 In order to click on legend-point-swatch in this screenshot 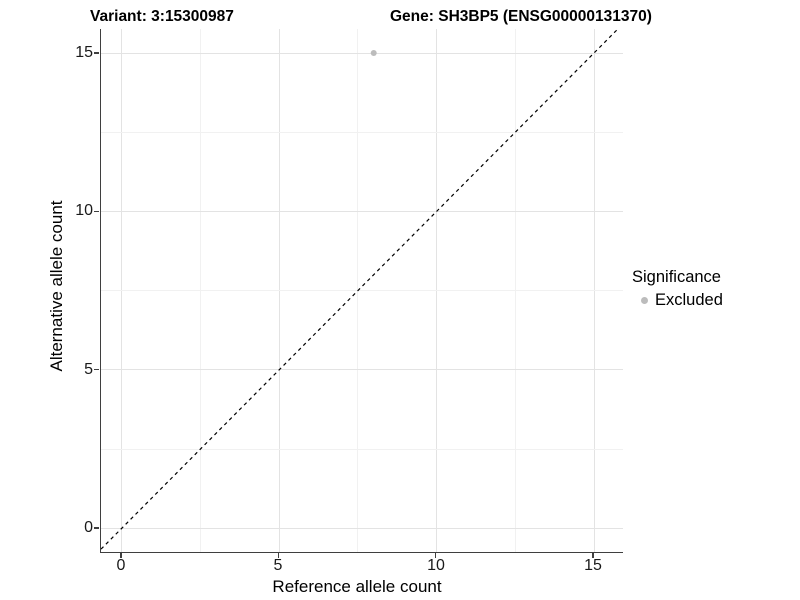, I will do `click(644, 300)`.